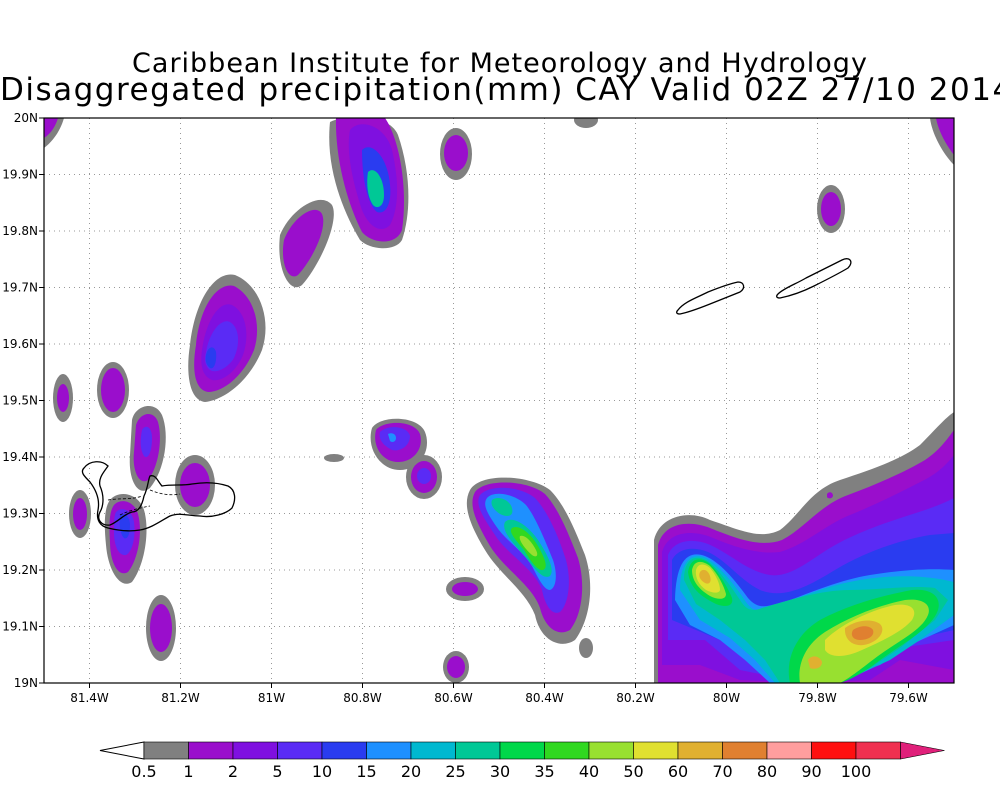  Describe the element at coordinates (26, 118) in the screenshot. I see `y-tick-label: 20N` at that location.